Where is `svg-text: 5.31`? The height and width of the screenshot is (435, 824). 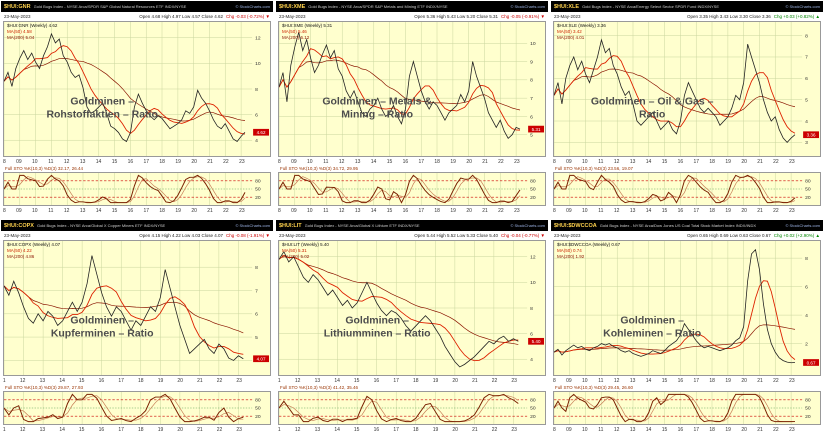 svg-text: 5.31 is located at coordinates (536, 129).